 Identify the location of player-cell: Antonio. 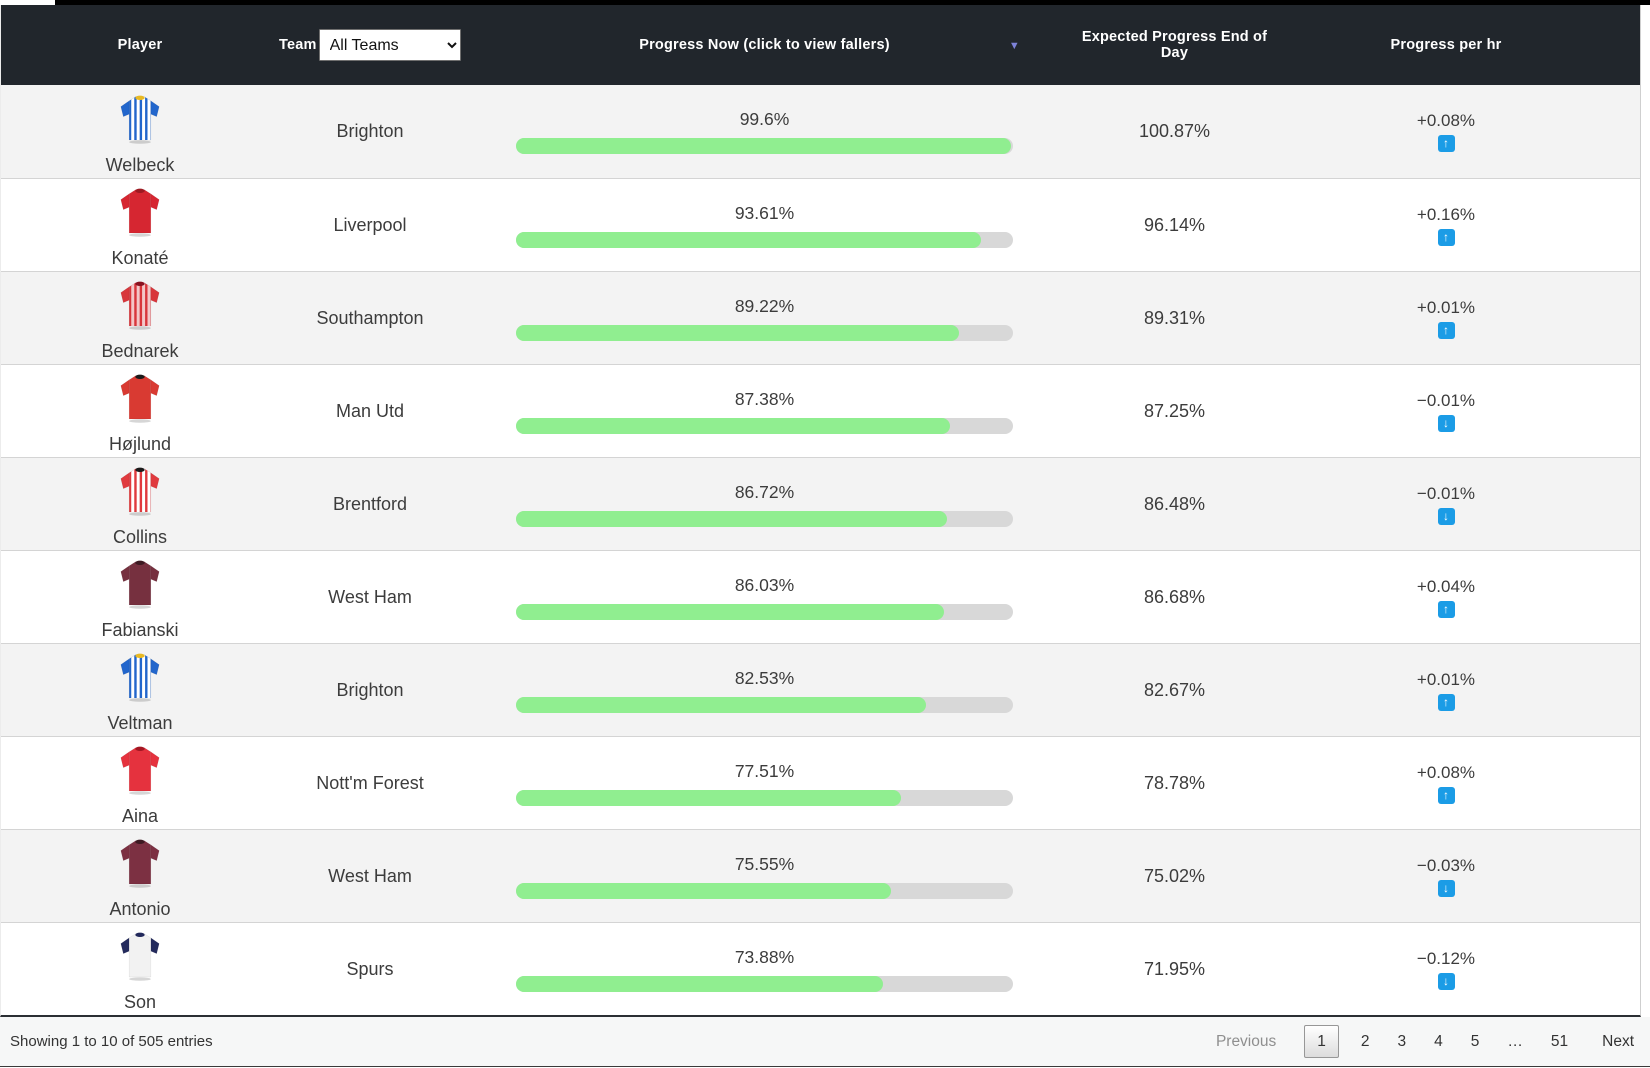
(140, 876).